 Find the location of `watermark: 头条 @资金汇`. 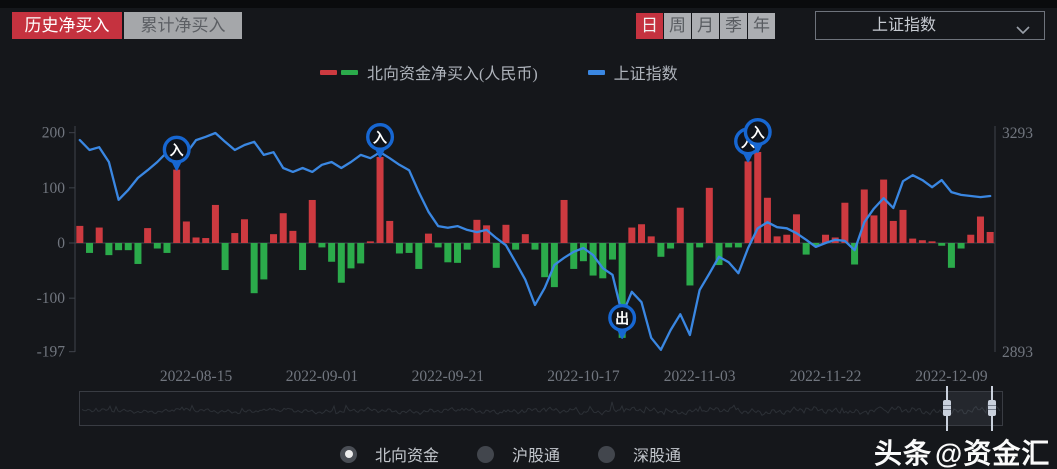

watermark: 头条 @资金汇 is located at coordinates (962, 450).